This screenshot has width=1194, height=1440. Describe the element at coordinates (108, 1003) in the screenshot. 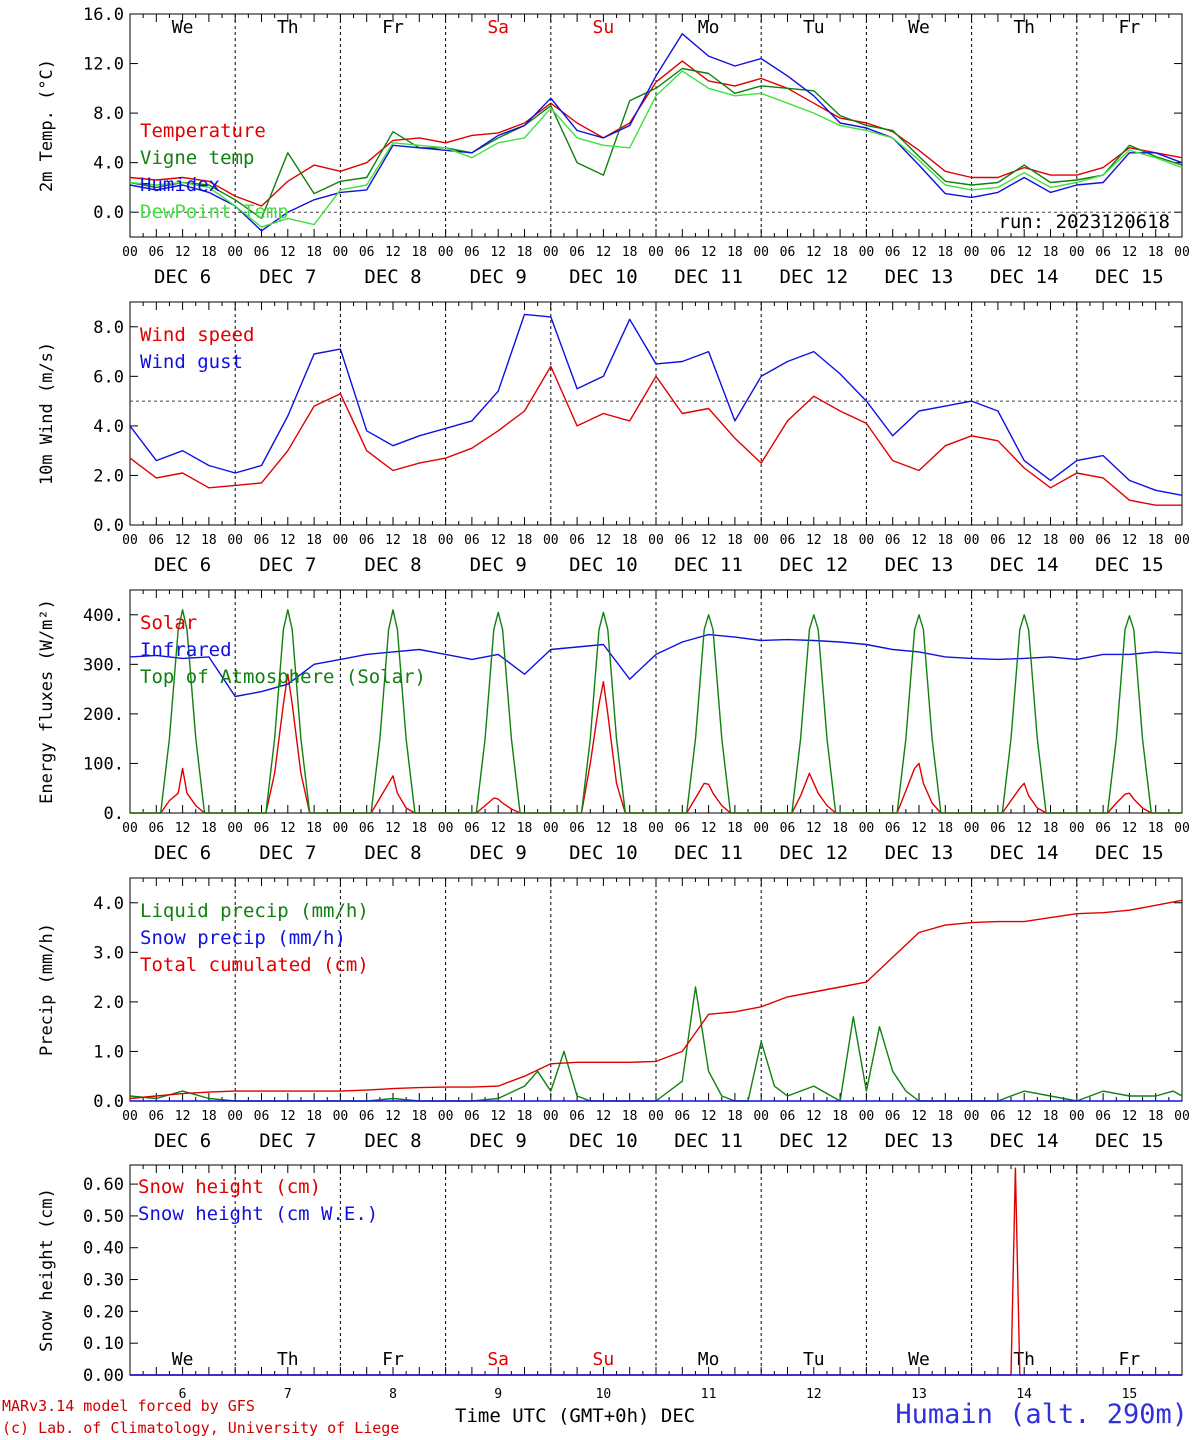

I see `y-tick-label: 2.0` at that location.